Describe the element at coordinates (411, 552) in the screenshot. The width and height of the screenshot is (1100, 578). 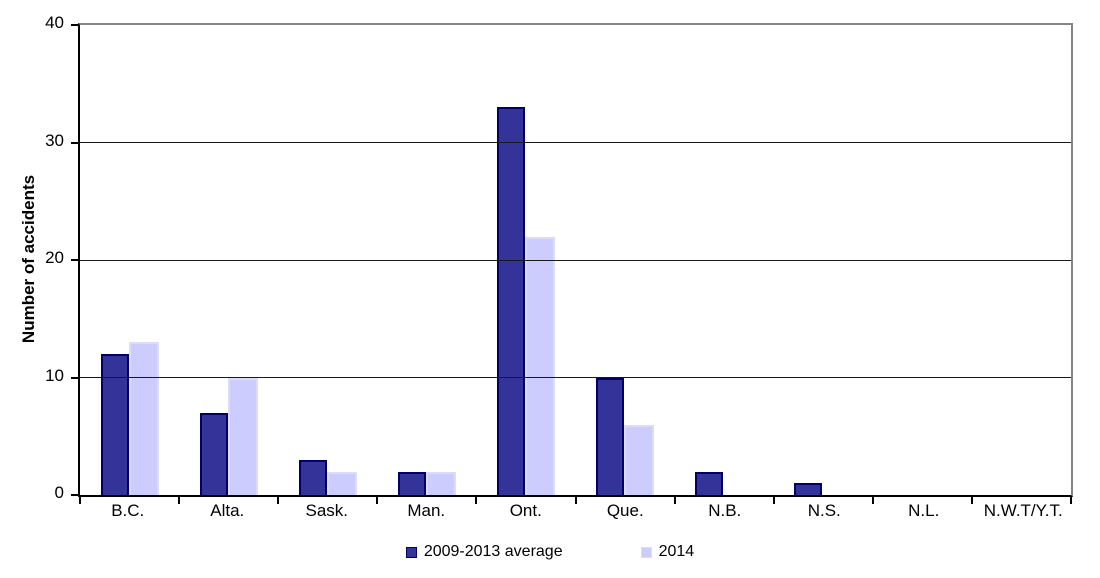
I see `legend-swatch-2009-2013-average` at that location.